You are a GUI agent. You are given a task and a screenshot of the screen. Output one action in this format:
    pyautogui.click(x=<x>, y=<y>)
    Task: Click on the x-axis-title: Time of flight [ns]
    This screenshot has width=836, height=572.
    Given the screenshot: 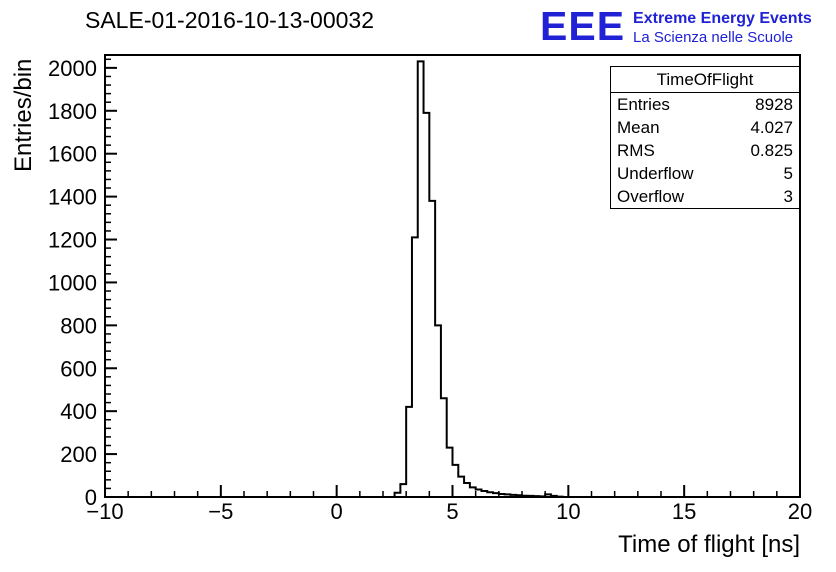 What is the action you would take?
    pyautogui.click(x=709, y=544)
    